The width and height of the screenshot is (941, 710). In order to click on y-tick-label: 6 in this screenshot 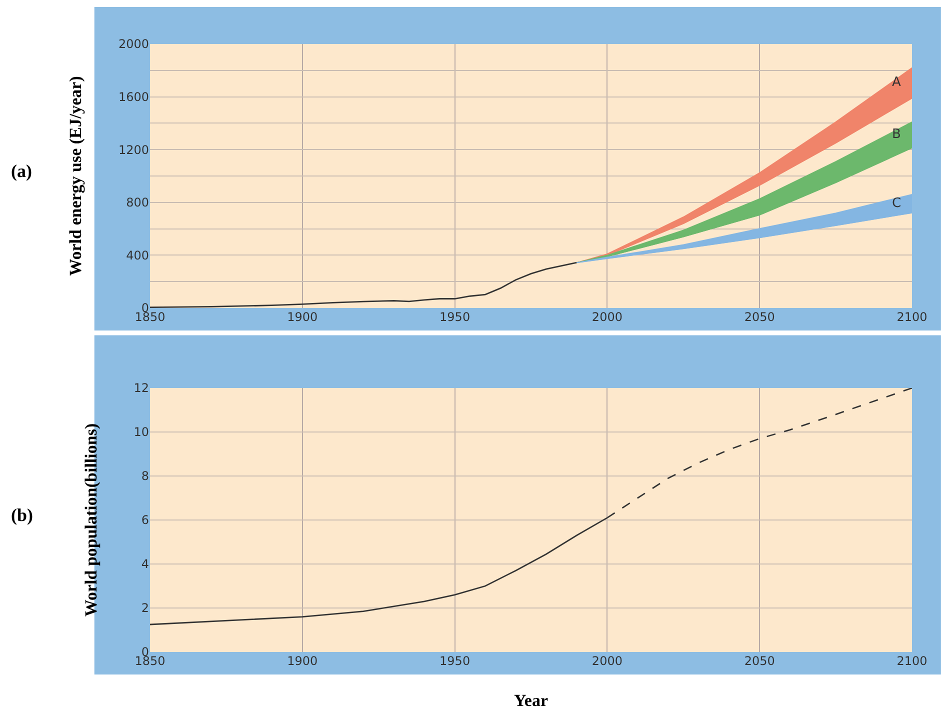, I will do `click(145, 520)`.